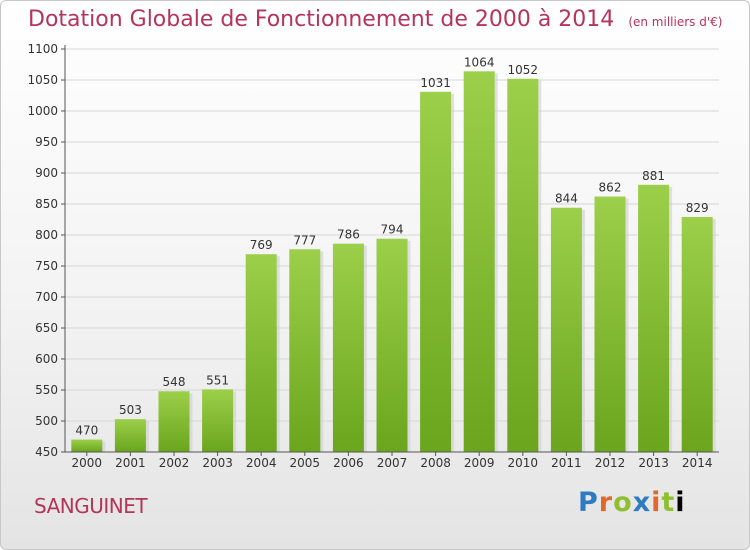 This screenshot has height=550, width=750. What do you see at coordinates (261, 245) in the screenshot?
I see `bar-value-label: 769` at bounding box center [261, 245].